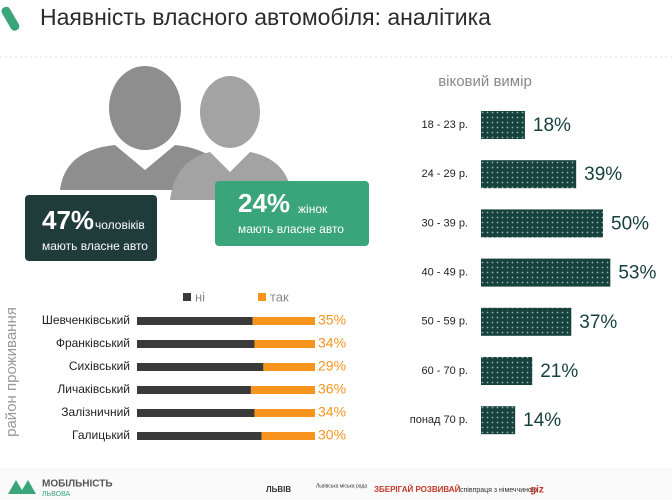  Describe the element at coordinates (537, 490) in the screenshot. I see `partner: giz` at that location.